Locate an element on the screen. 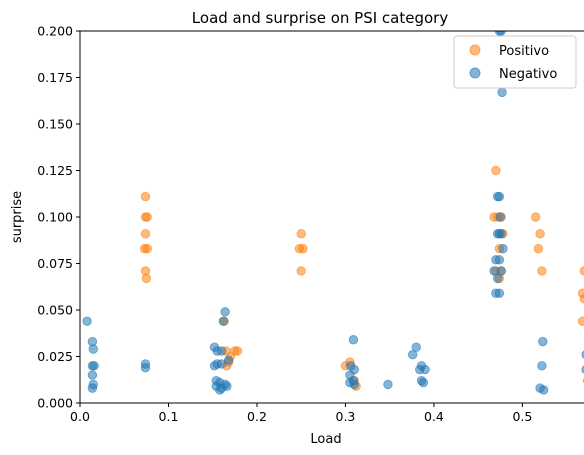 The width and height of the screenshot is (584, 455). legend-marker-negativo is located at coordinates (475, 73).